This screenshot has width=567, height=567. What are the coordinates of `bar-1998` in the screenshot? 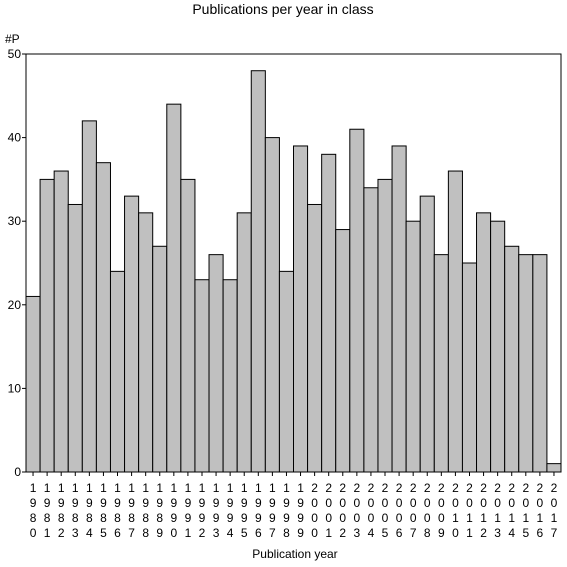 It's located at (286, 371).